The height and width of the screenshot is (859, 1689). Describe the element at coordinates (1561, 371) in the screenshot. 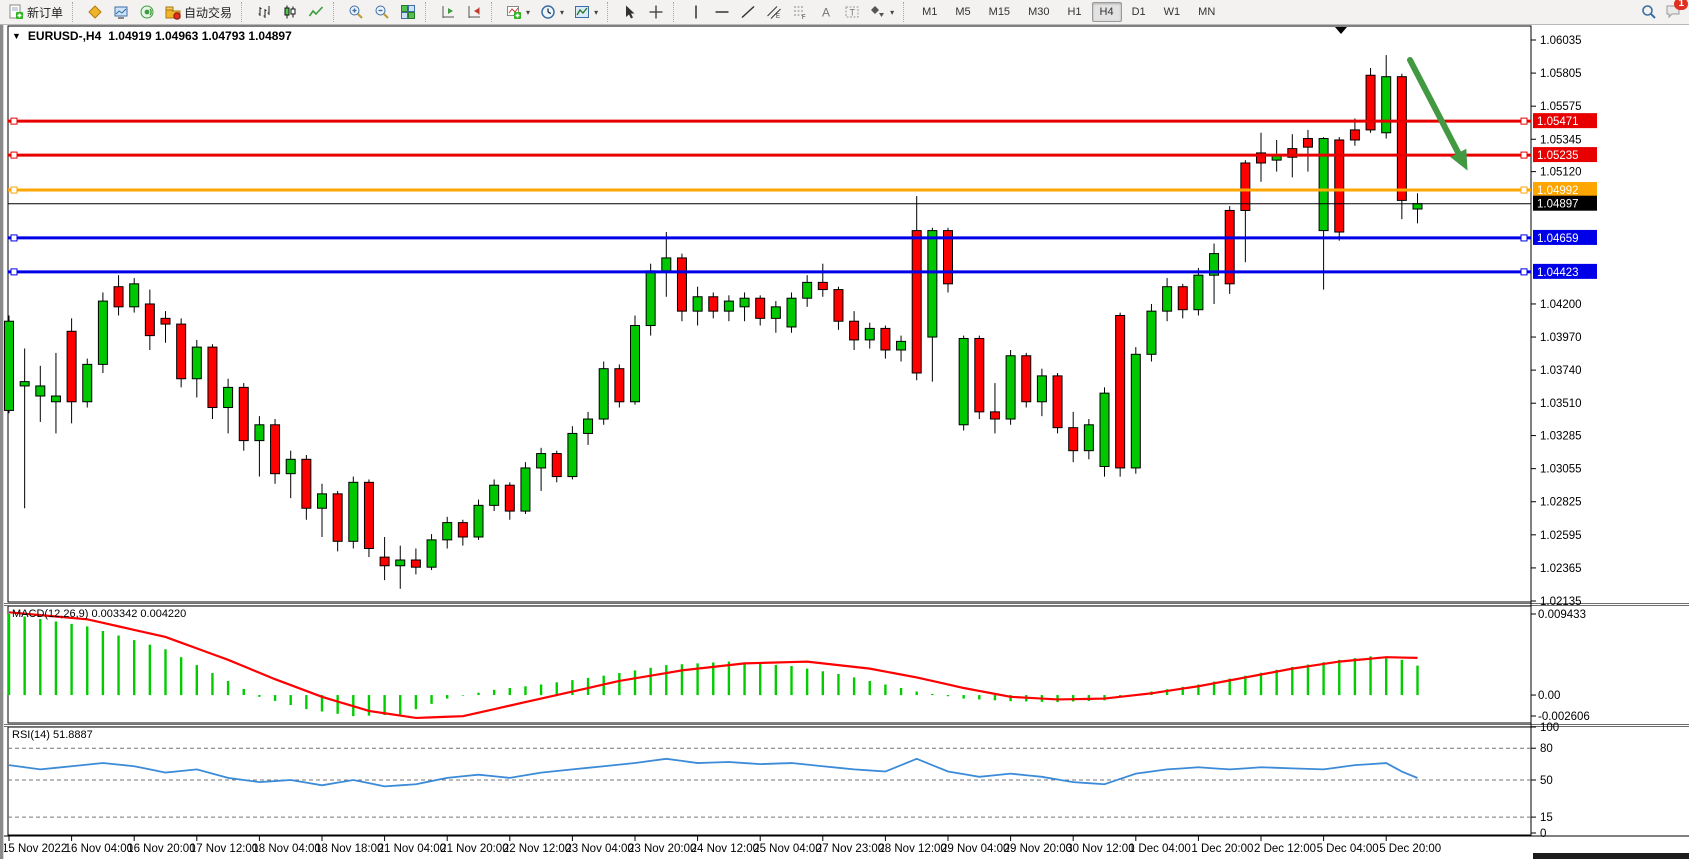

I see `svg-text: 1.03740` at that location.